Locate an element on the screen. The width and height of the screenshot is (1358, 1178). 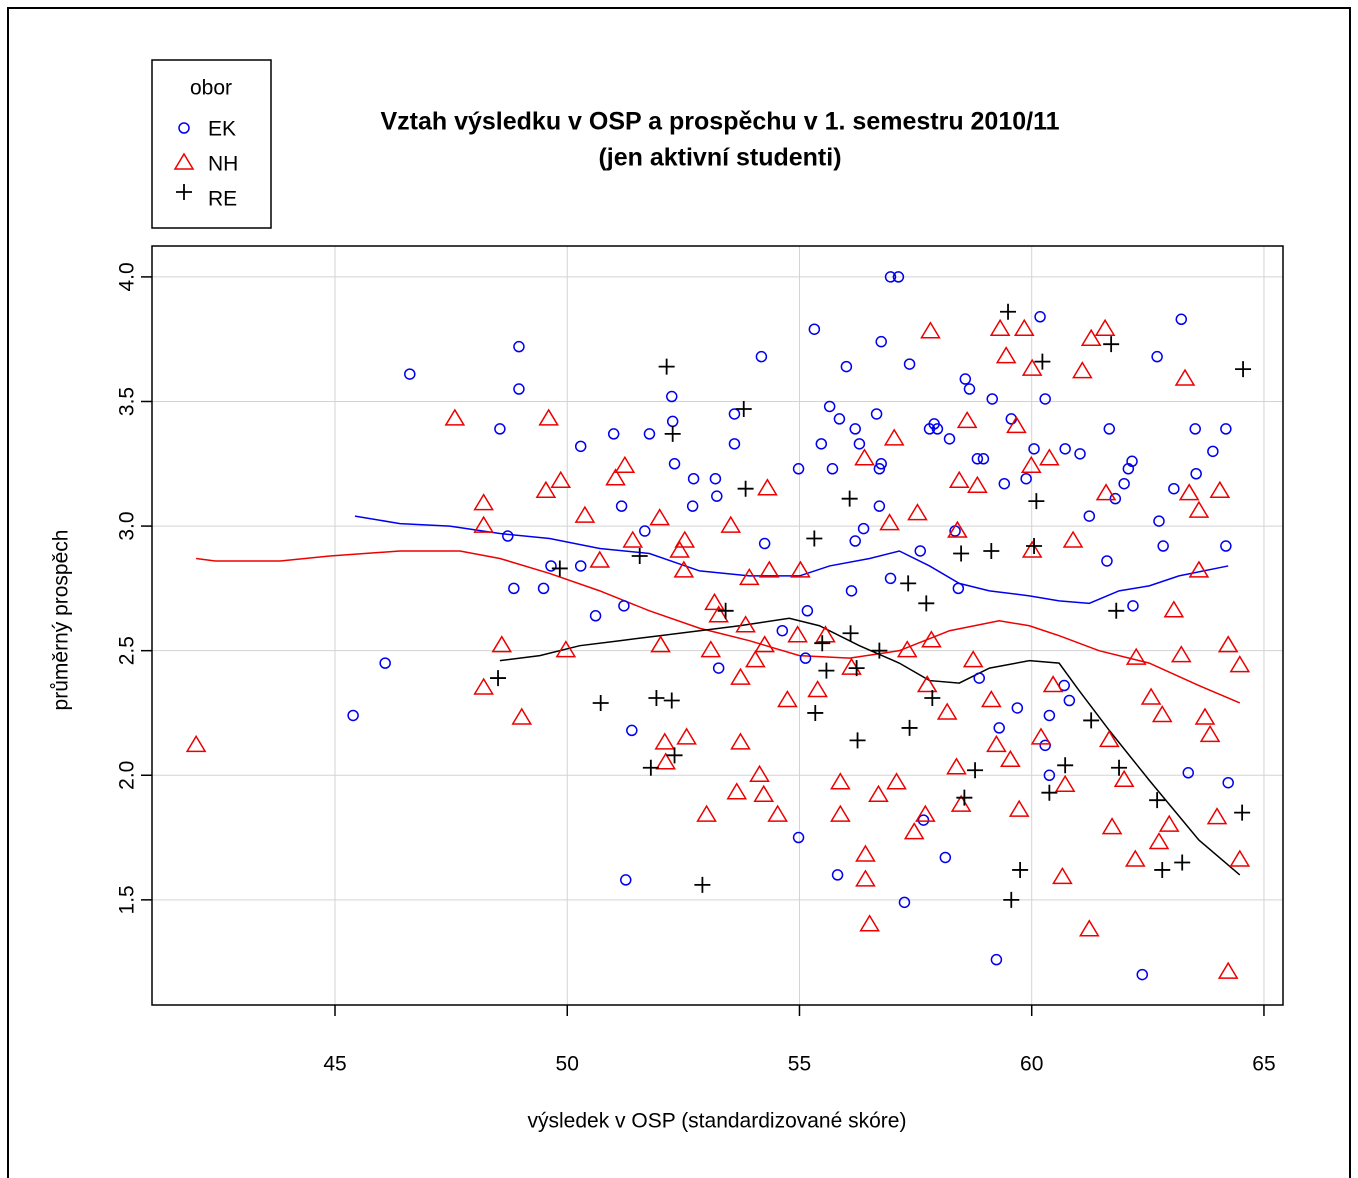
x-tick-label: 65 is located at coordinates (1263, 1064).